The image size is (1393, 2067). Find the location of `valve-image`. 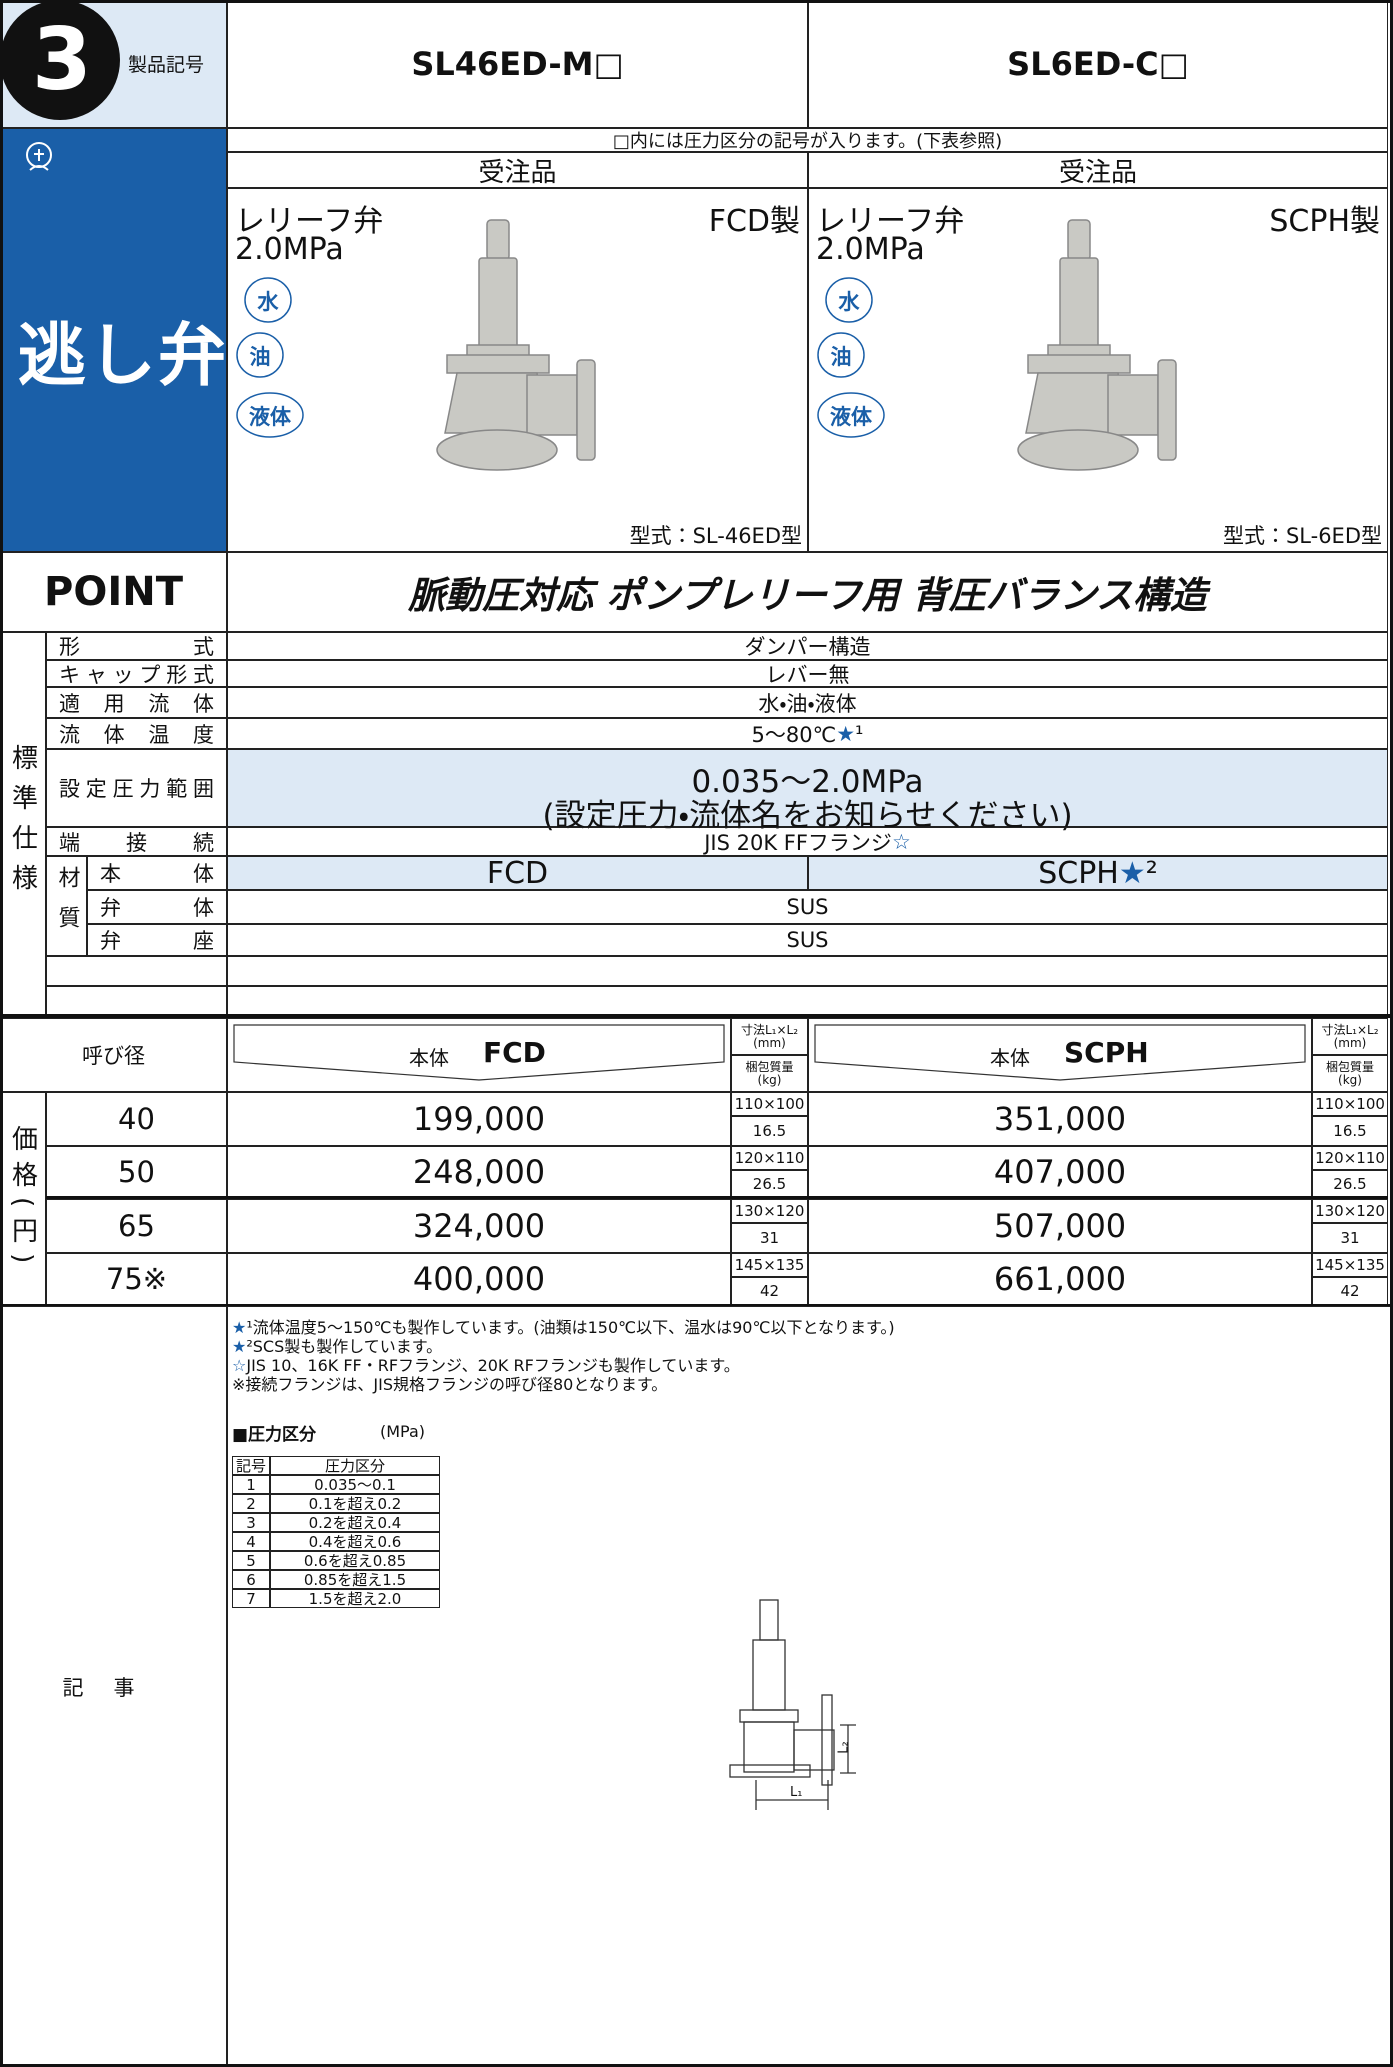

valve-image is located at coordinates (522, 352).